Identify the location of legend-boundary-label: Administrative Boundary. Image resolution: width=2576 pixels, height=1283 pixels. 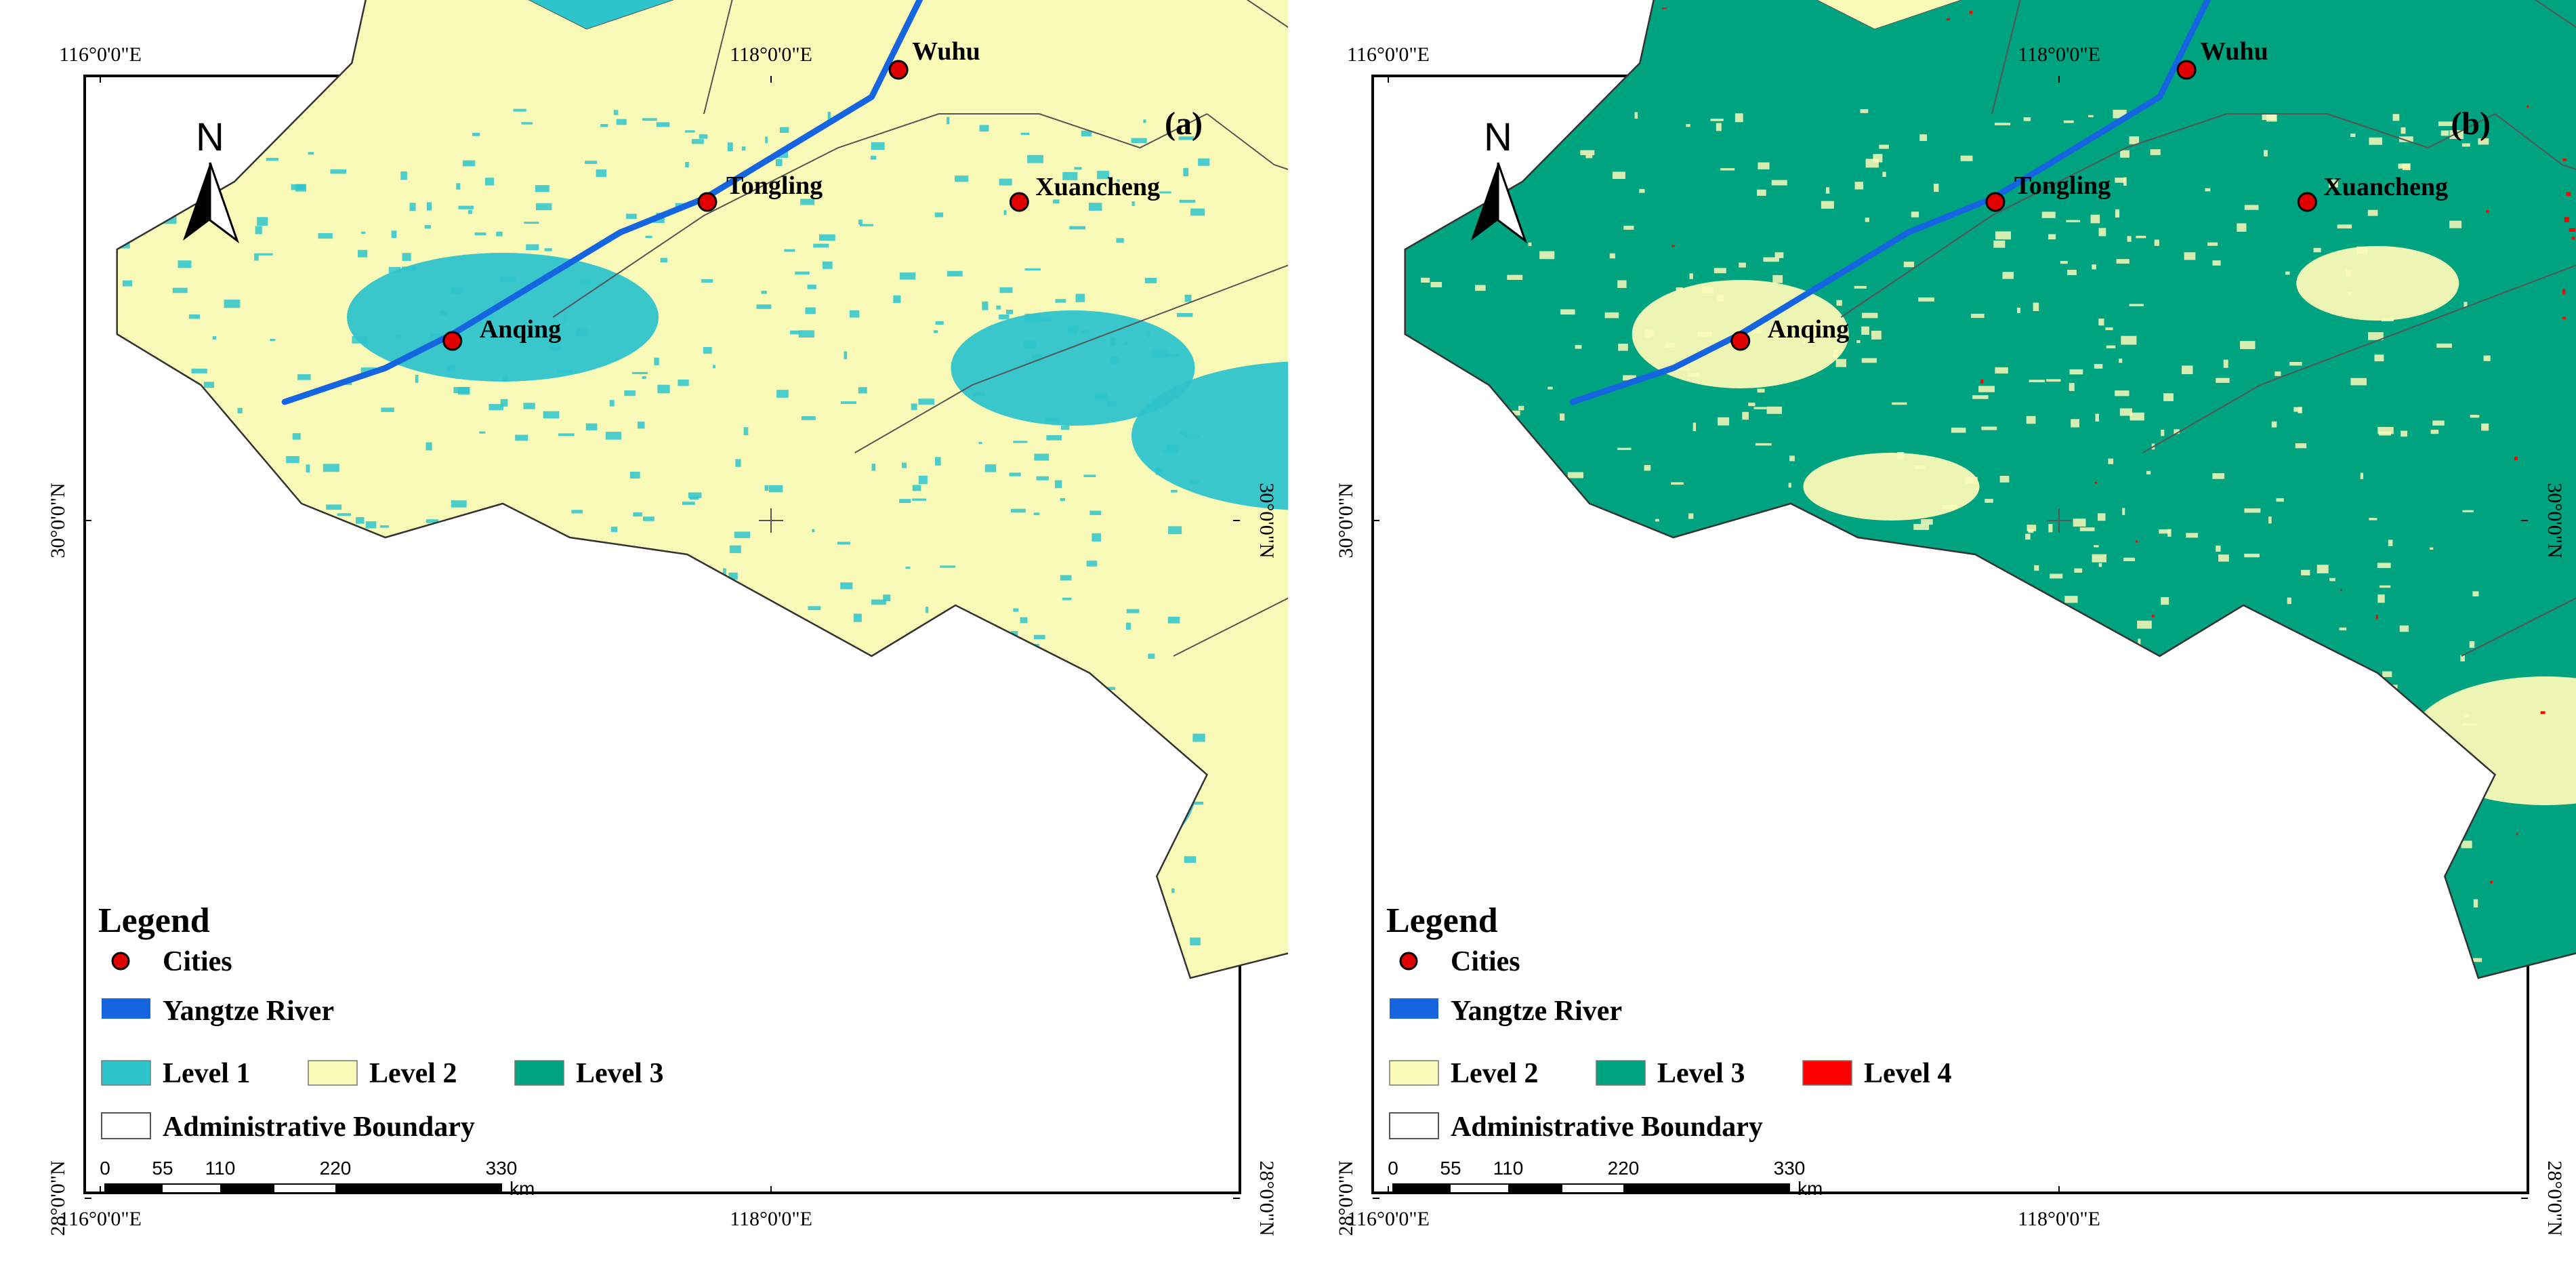
(1607, 1127).